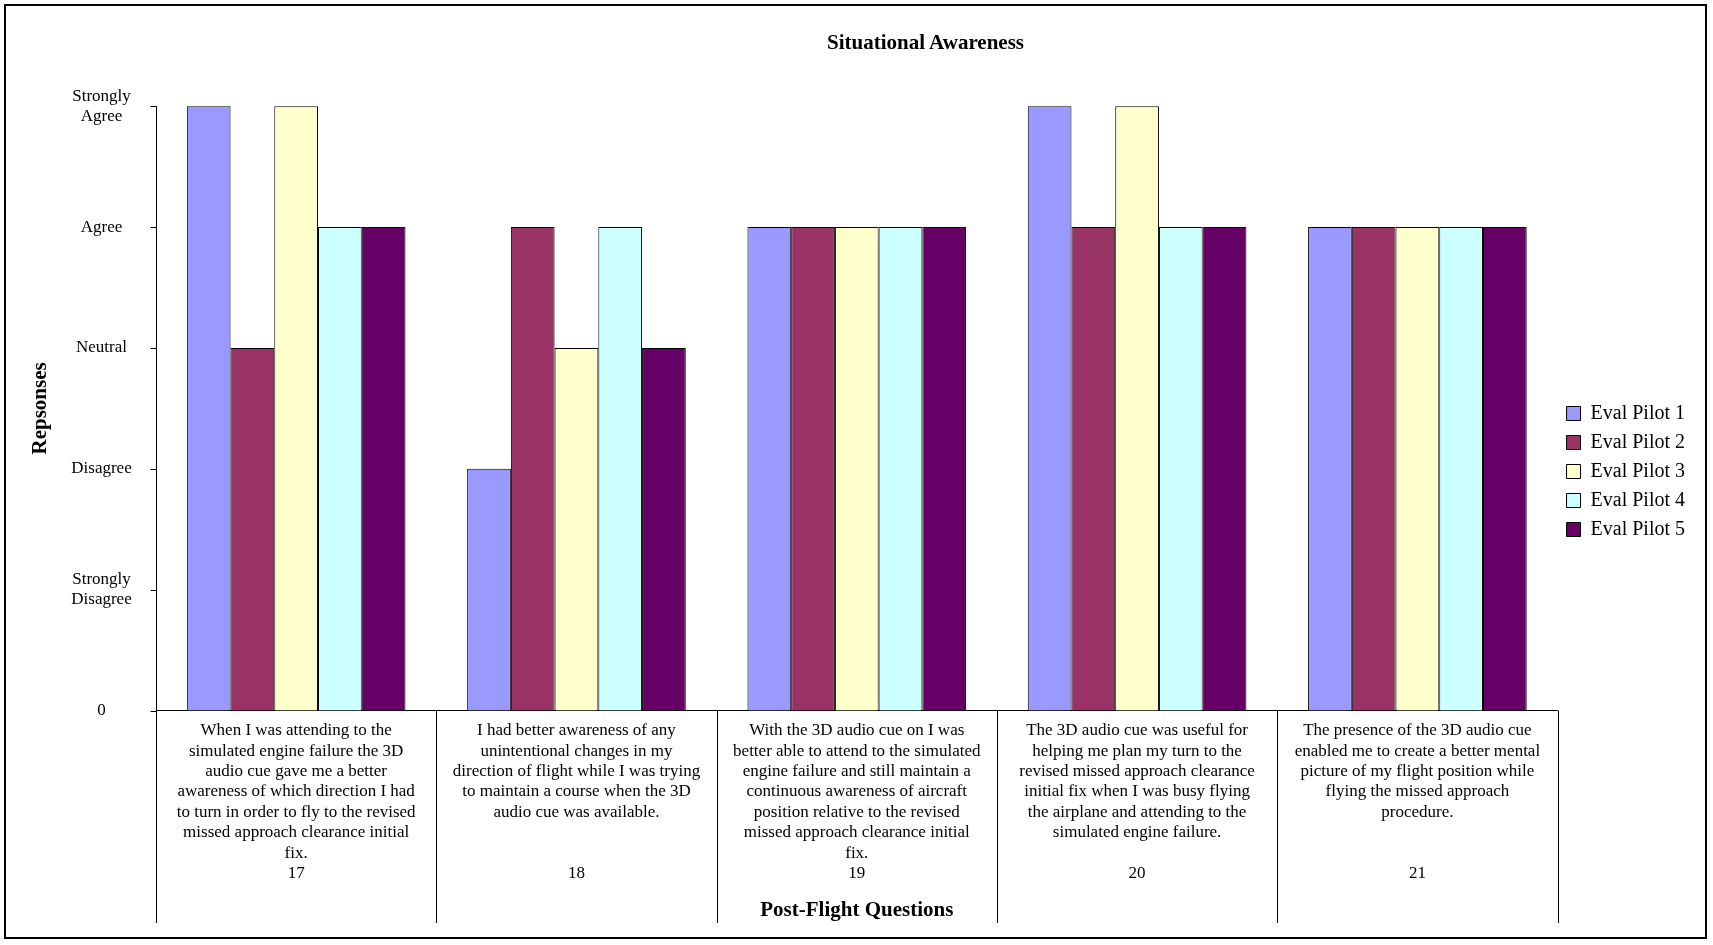 Image resolution: width=1713 pixels, height=945 pixels. I want to click on text: 18, so click(576, 873).